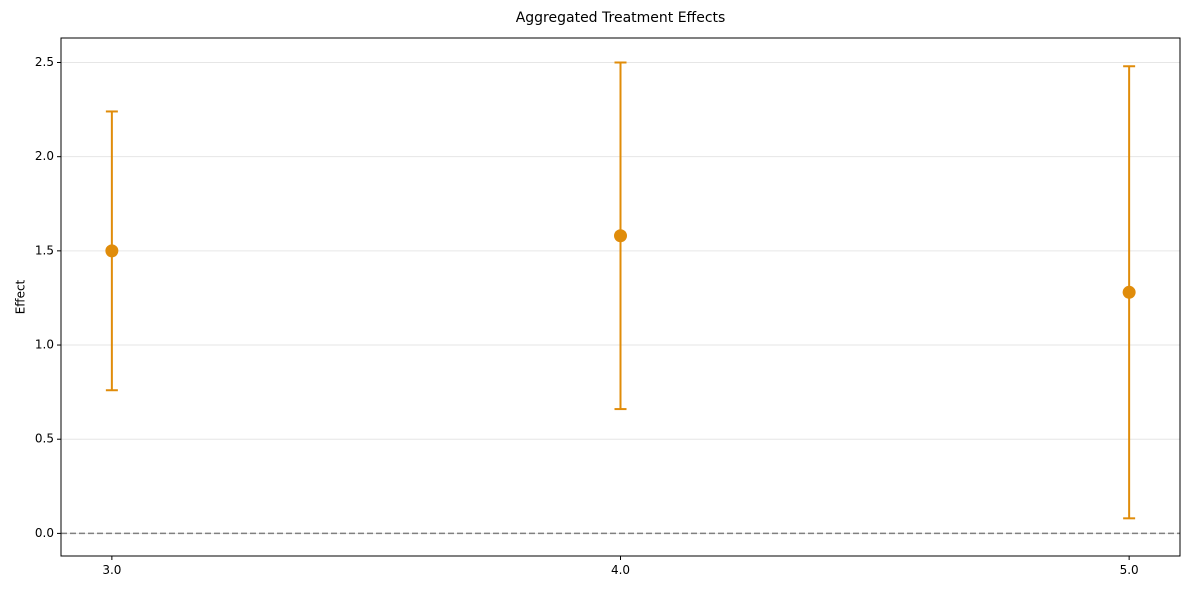 The width and height of the screenshot is (1189, 590). What do you see at coordinates (44, 345) in the screenshot?
I see `y-tick-label: 1.0` at bounding box center [44, 345].